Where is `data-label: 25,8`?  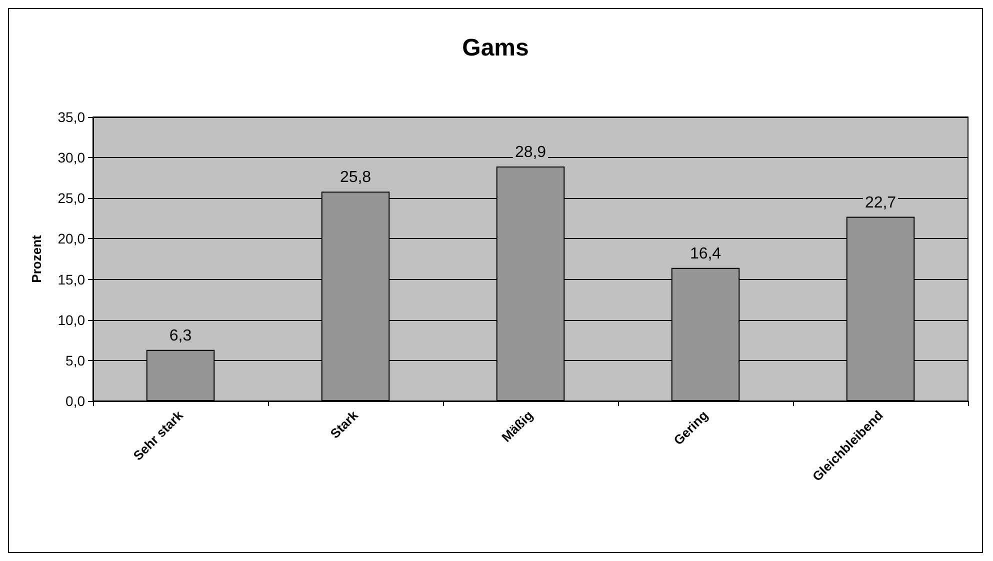
data-label: 25,8 is located at coordinates (356, 177).